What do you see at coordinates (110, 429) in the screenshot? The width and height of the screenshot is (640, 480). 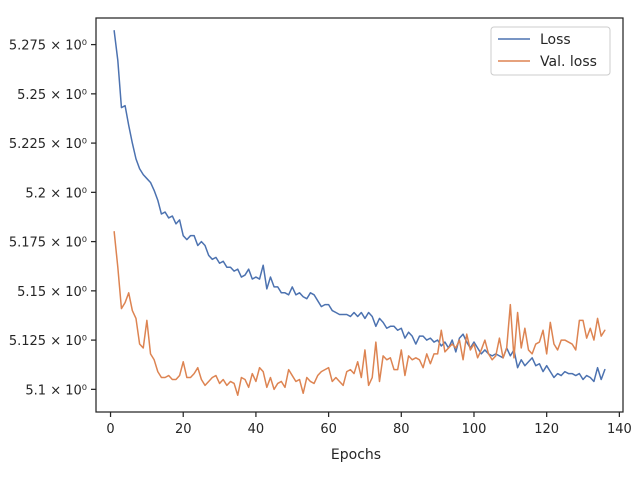 I see `x-tick-label: 0` at bounding box center [110, 429].